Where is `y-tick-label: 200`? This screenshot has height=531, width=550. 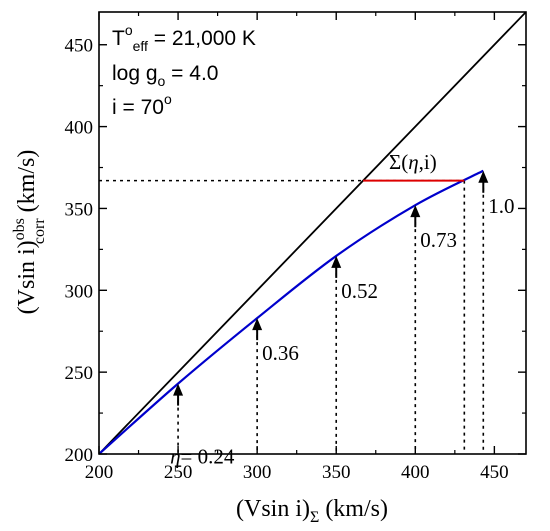
y-tick-label: 200 is located at coordinates (79, 455).